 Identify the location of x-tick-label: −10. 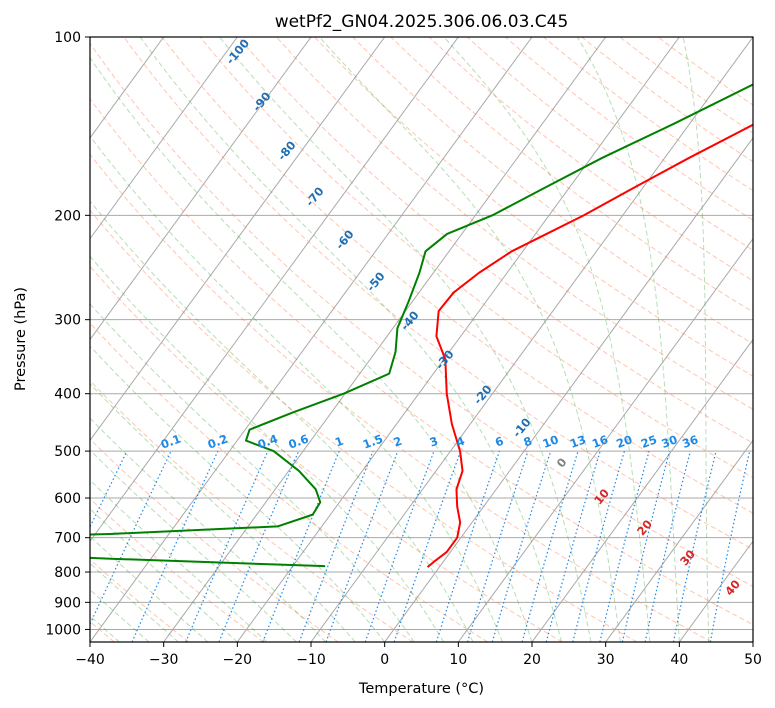
(311, 660).